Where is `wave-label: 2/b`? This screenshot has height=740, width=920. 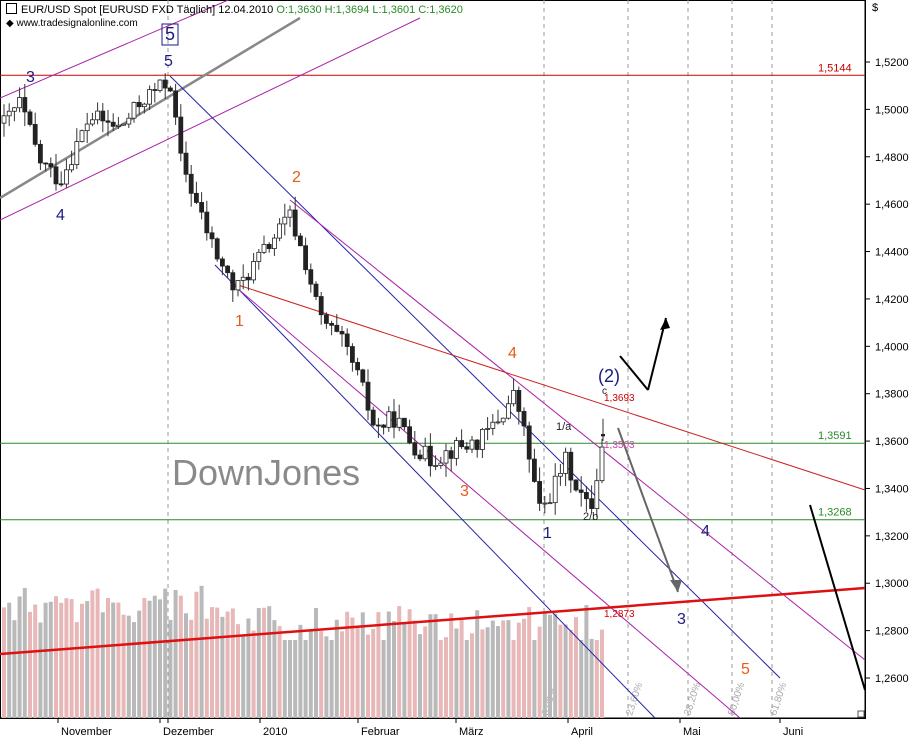 wave-label: 2/b is located at coordinates (590, 517).